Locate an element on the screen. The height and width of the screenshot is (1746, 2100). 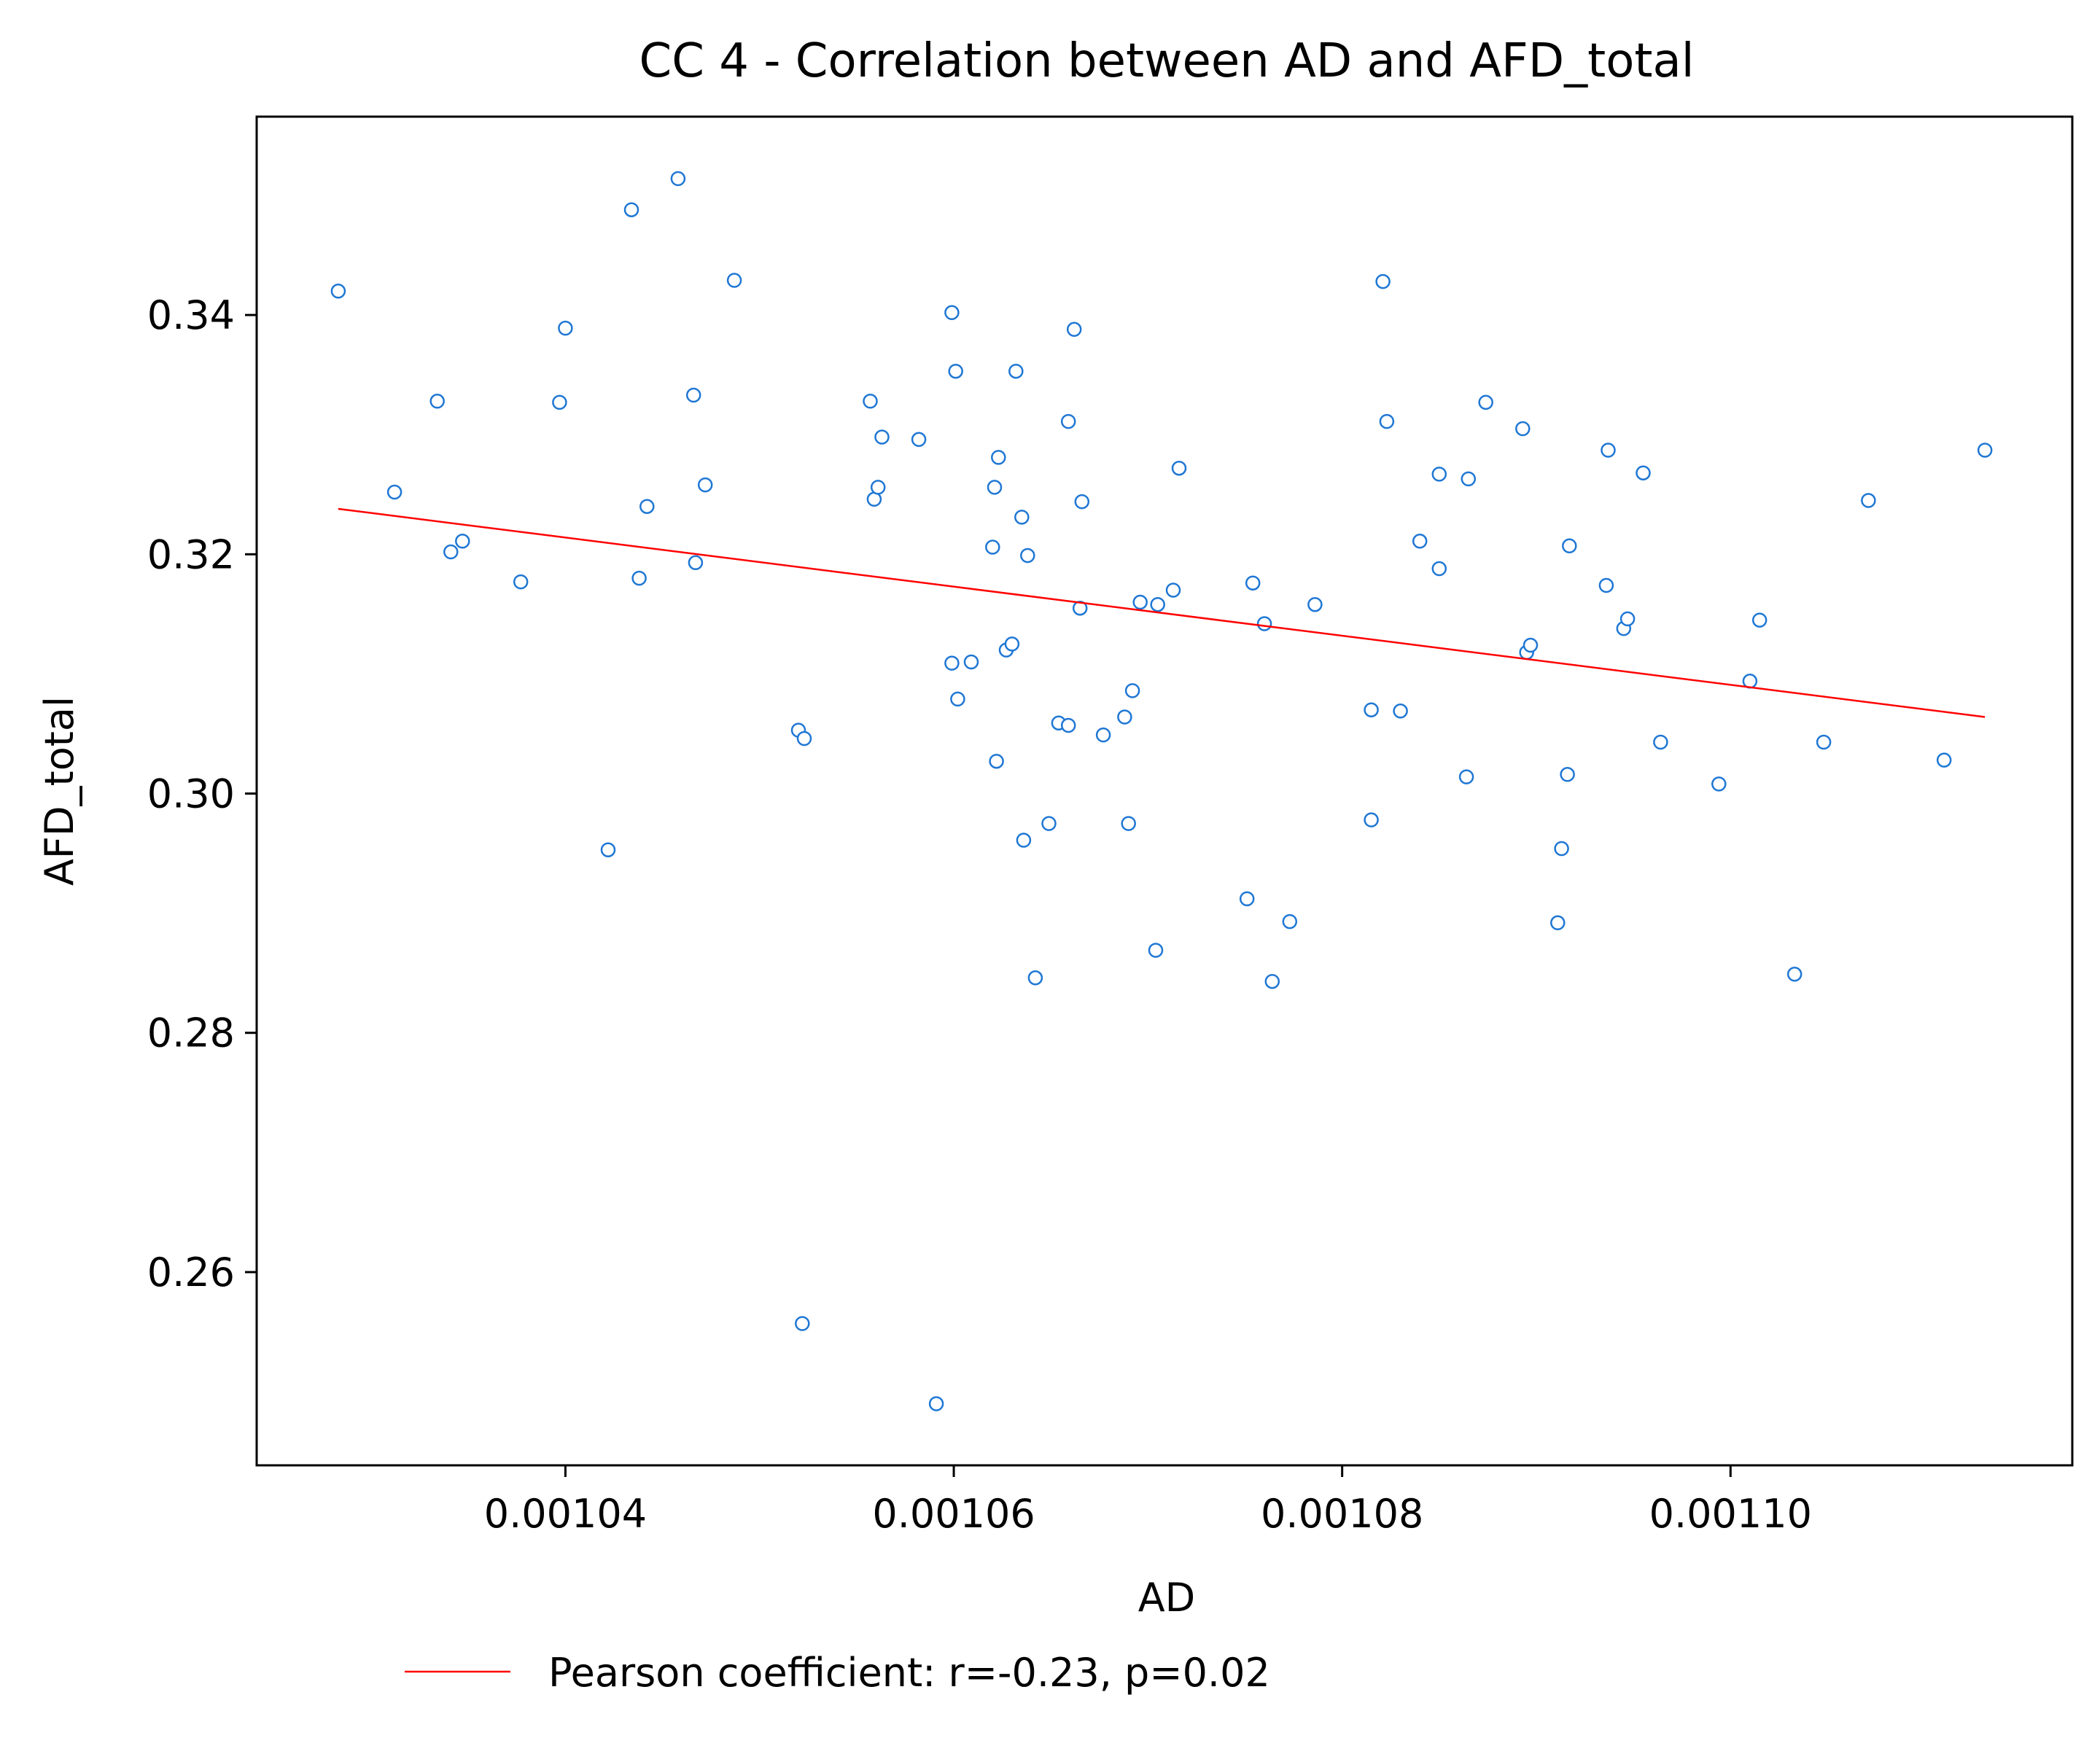
y-tick-label-3: 0.30 is located at coordinates (191, 794).